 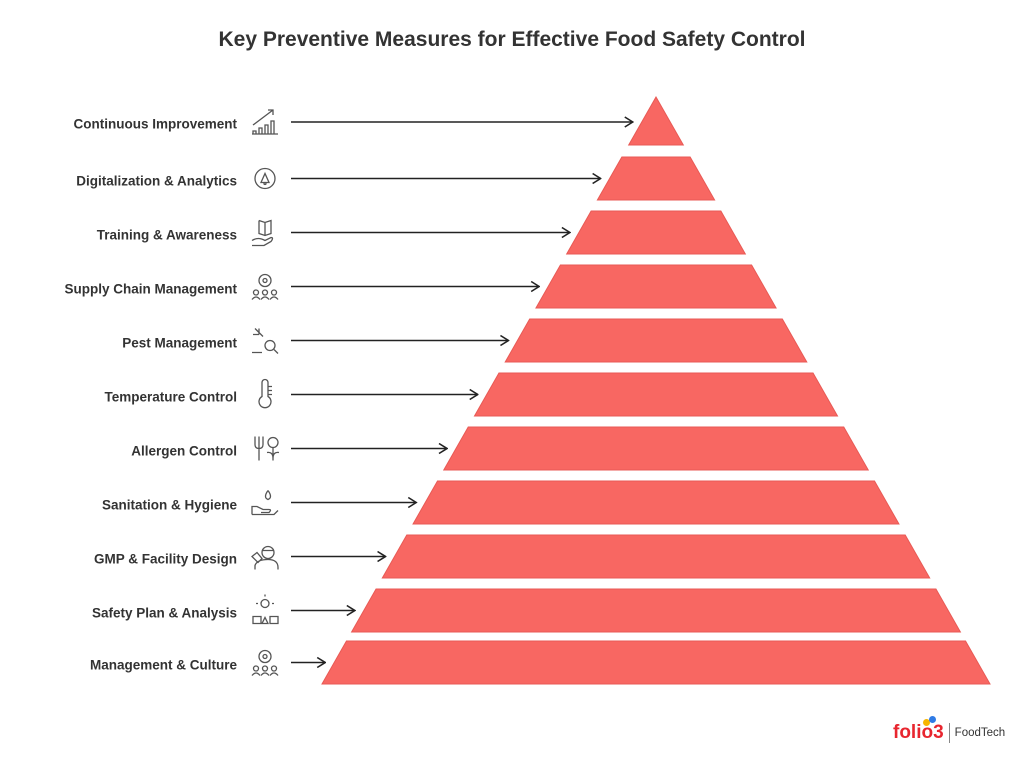 I want to click on logo-dot-yellow, so click(x=926, y=722).